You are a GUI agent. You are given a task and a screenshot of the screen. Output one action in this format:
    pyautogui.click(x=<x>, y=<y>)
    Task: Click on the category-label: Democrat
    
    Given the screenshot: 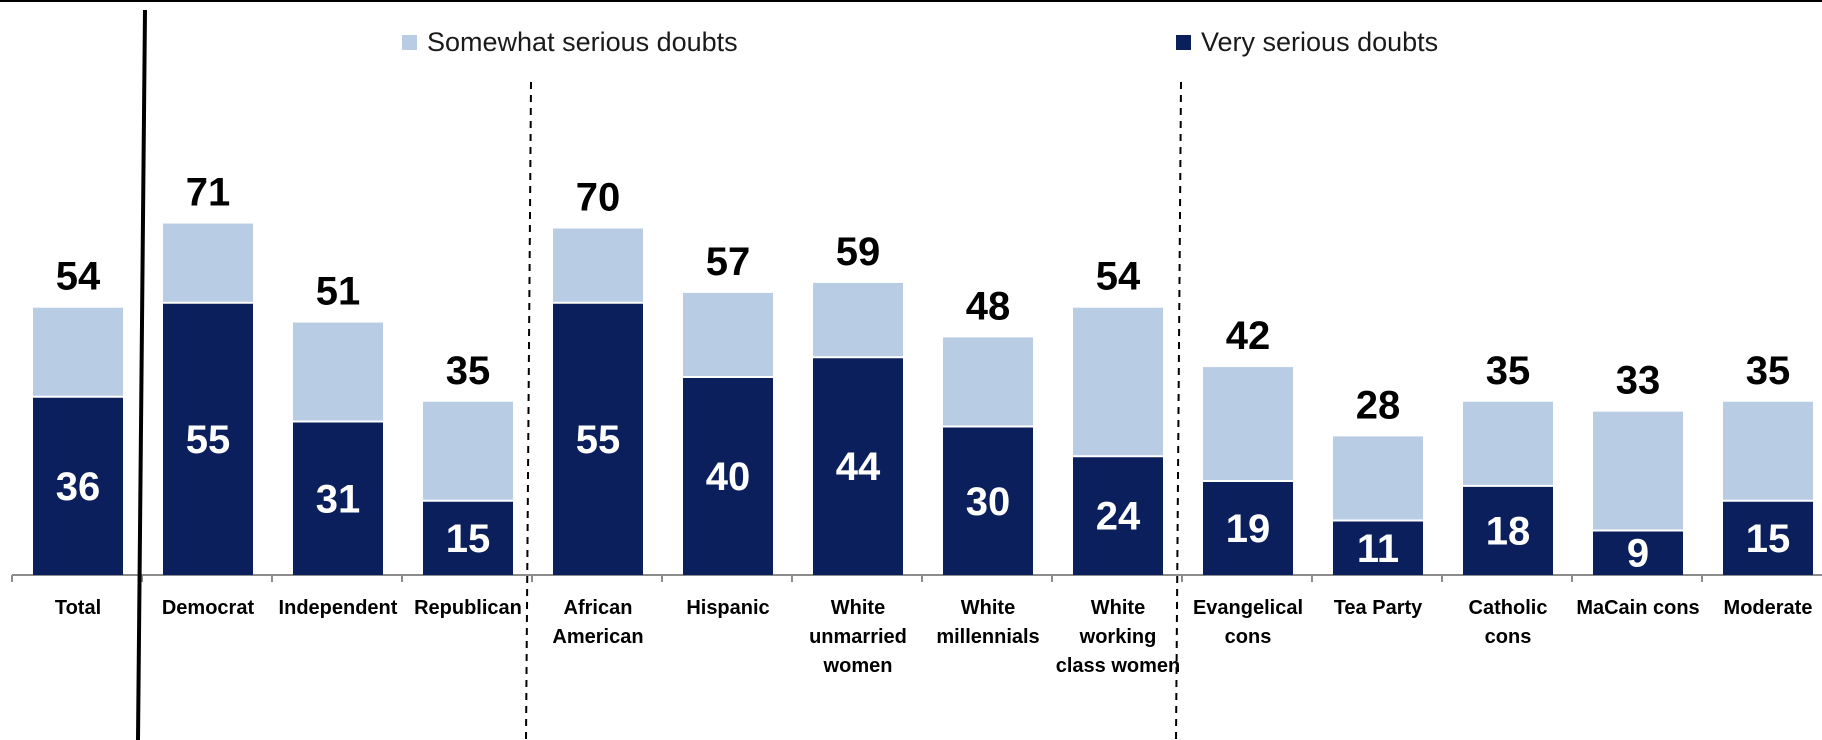 What is the action you would take?
    pyautogui.click(x=208, y=608)
    